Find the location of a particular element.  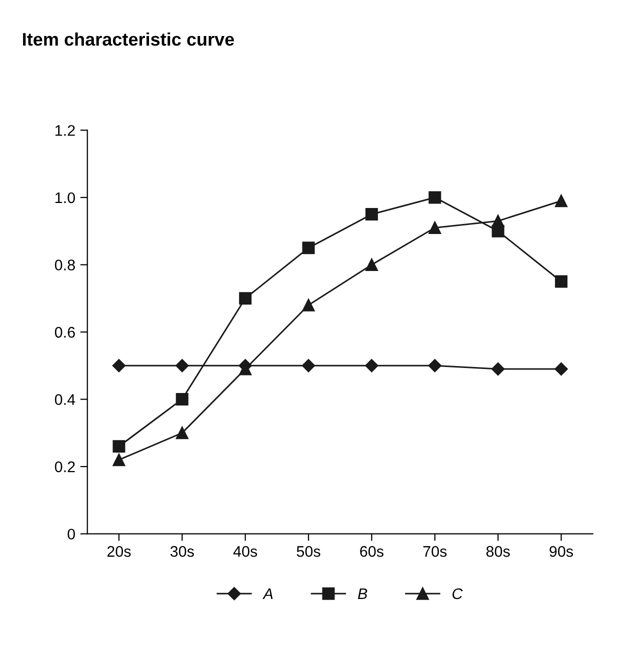

x-tick-label: 70s is located at coordinates (435, 551).